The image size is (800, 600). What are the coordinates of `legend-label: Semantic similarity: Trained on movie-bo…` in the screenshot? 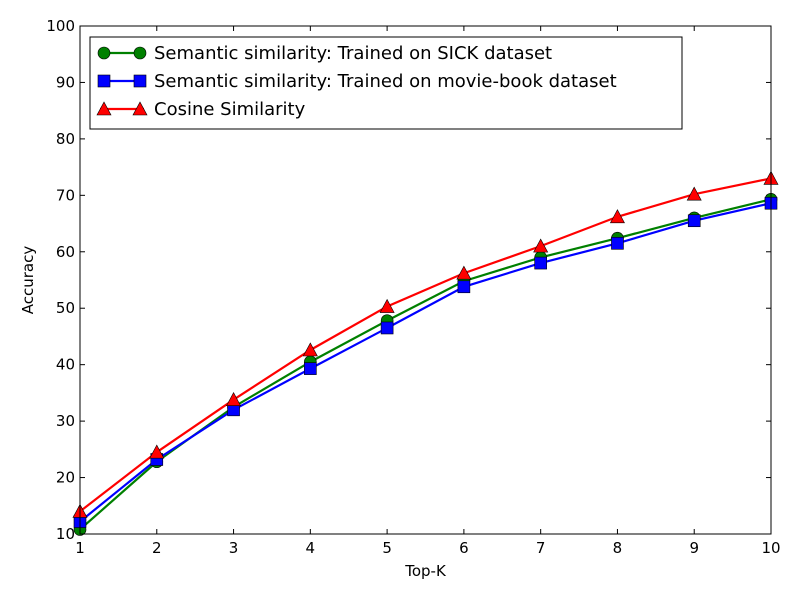 It's located at (385, 81).